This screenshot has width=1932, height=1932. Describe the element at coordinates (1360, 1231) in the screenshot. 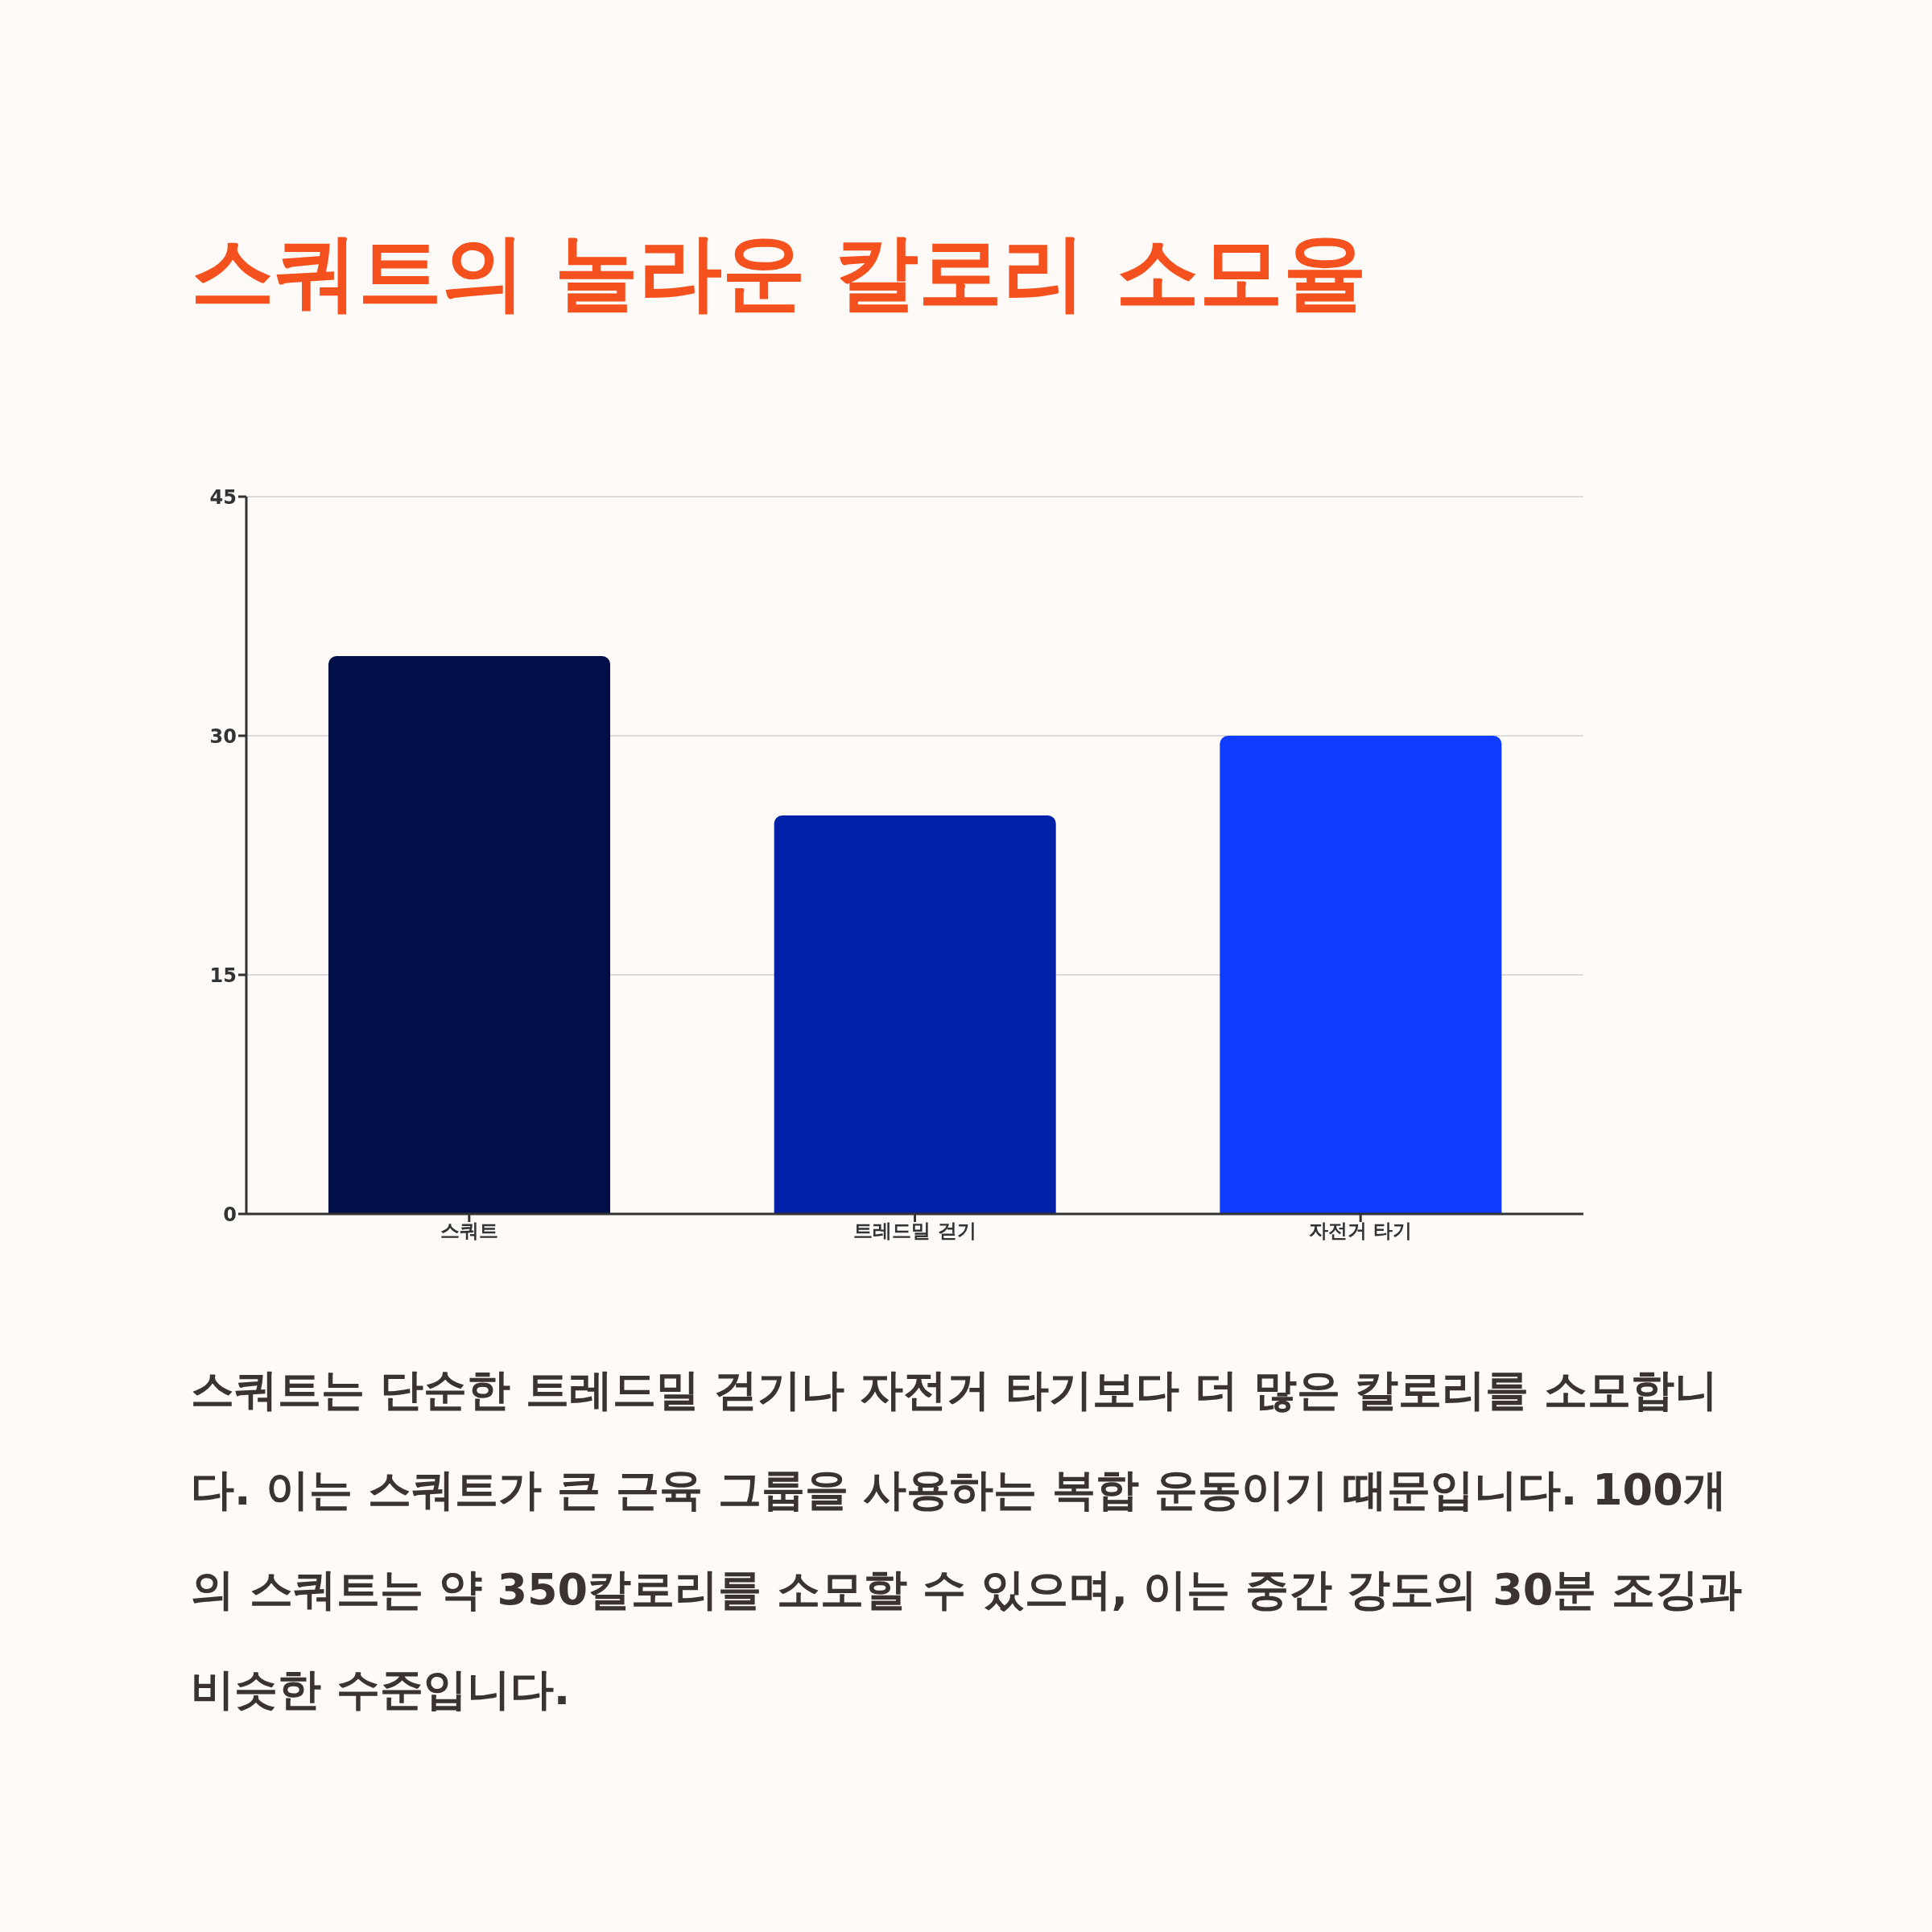

I see `x-tick-label: 자전거 타기` at that location.